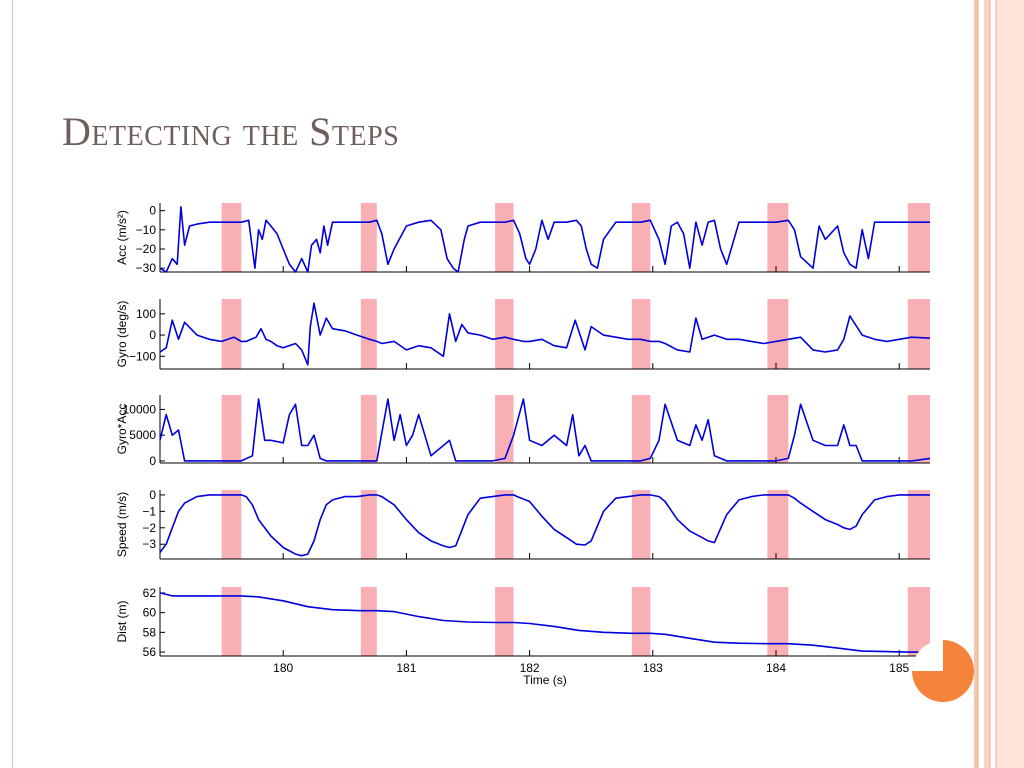 This screenshot has width=1024, height=768. Describe the element at coordinates (544, 239) in the screenshot. I see `series-line-acc` at that location.